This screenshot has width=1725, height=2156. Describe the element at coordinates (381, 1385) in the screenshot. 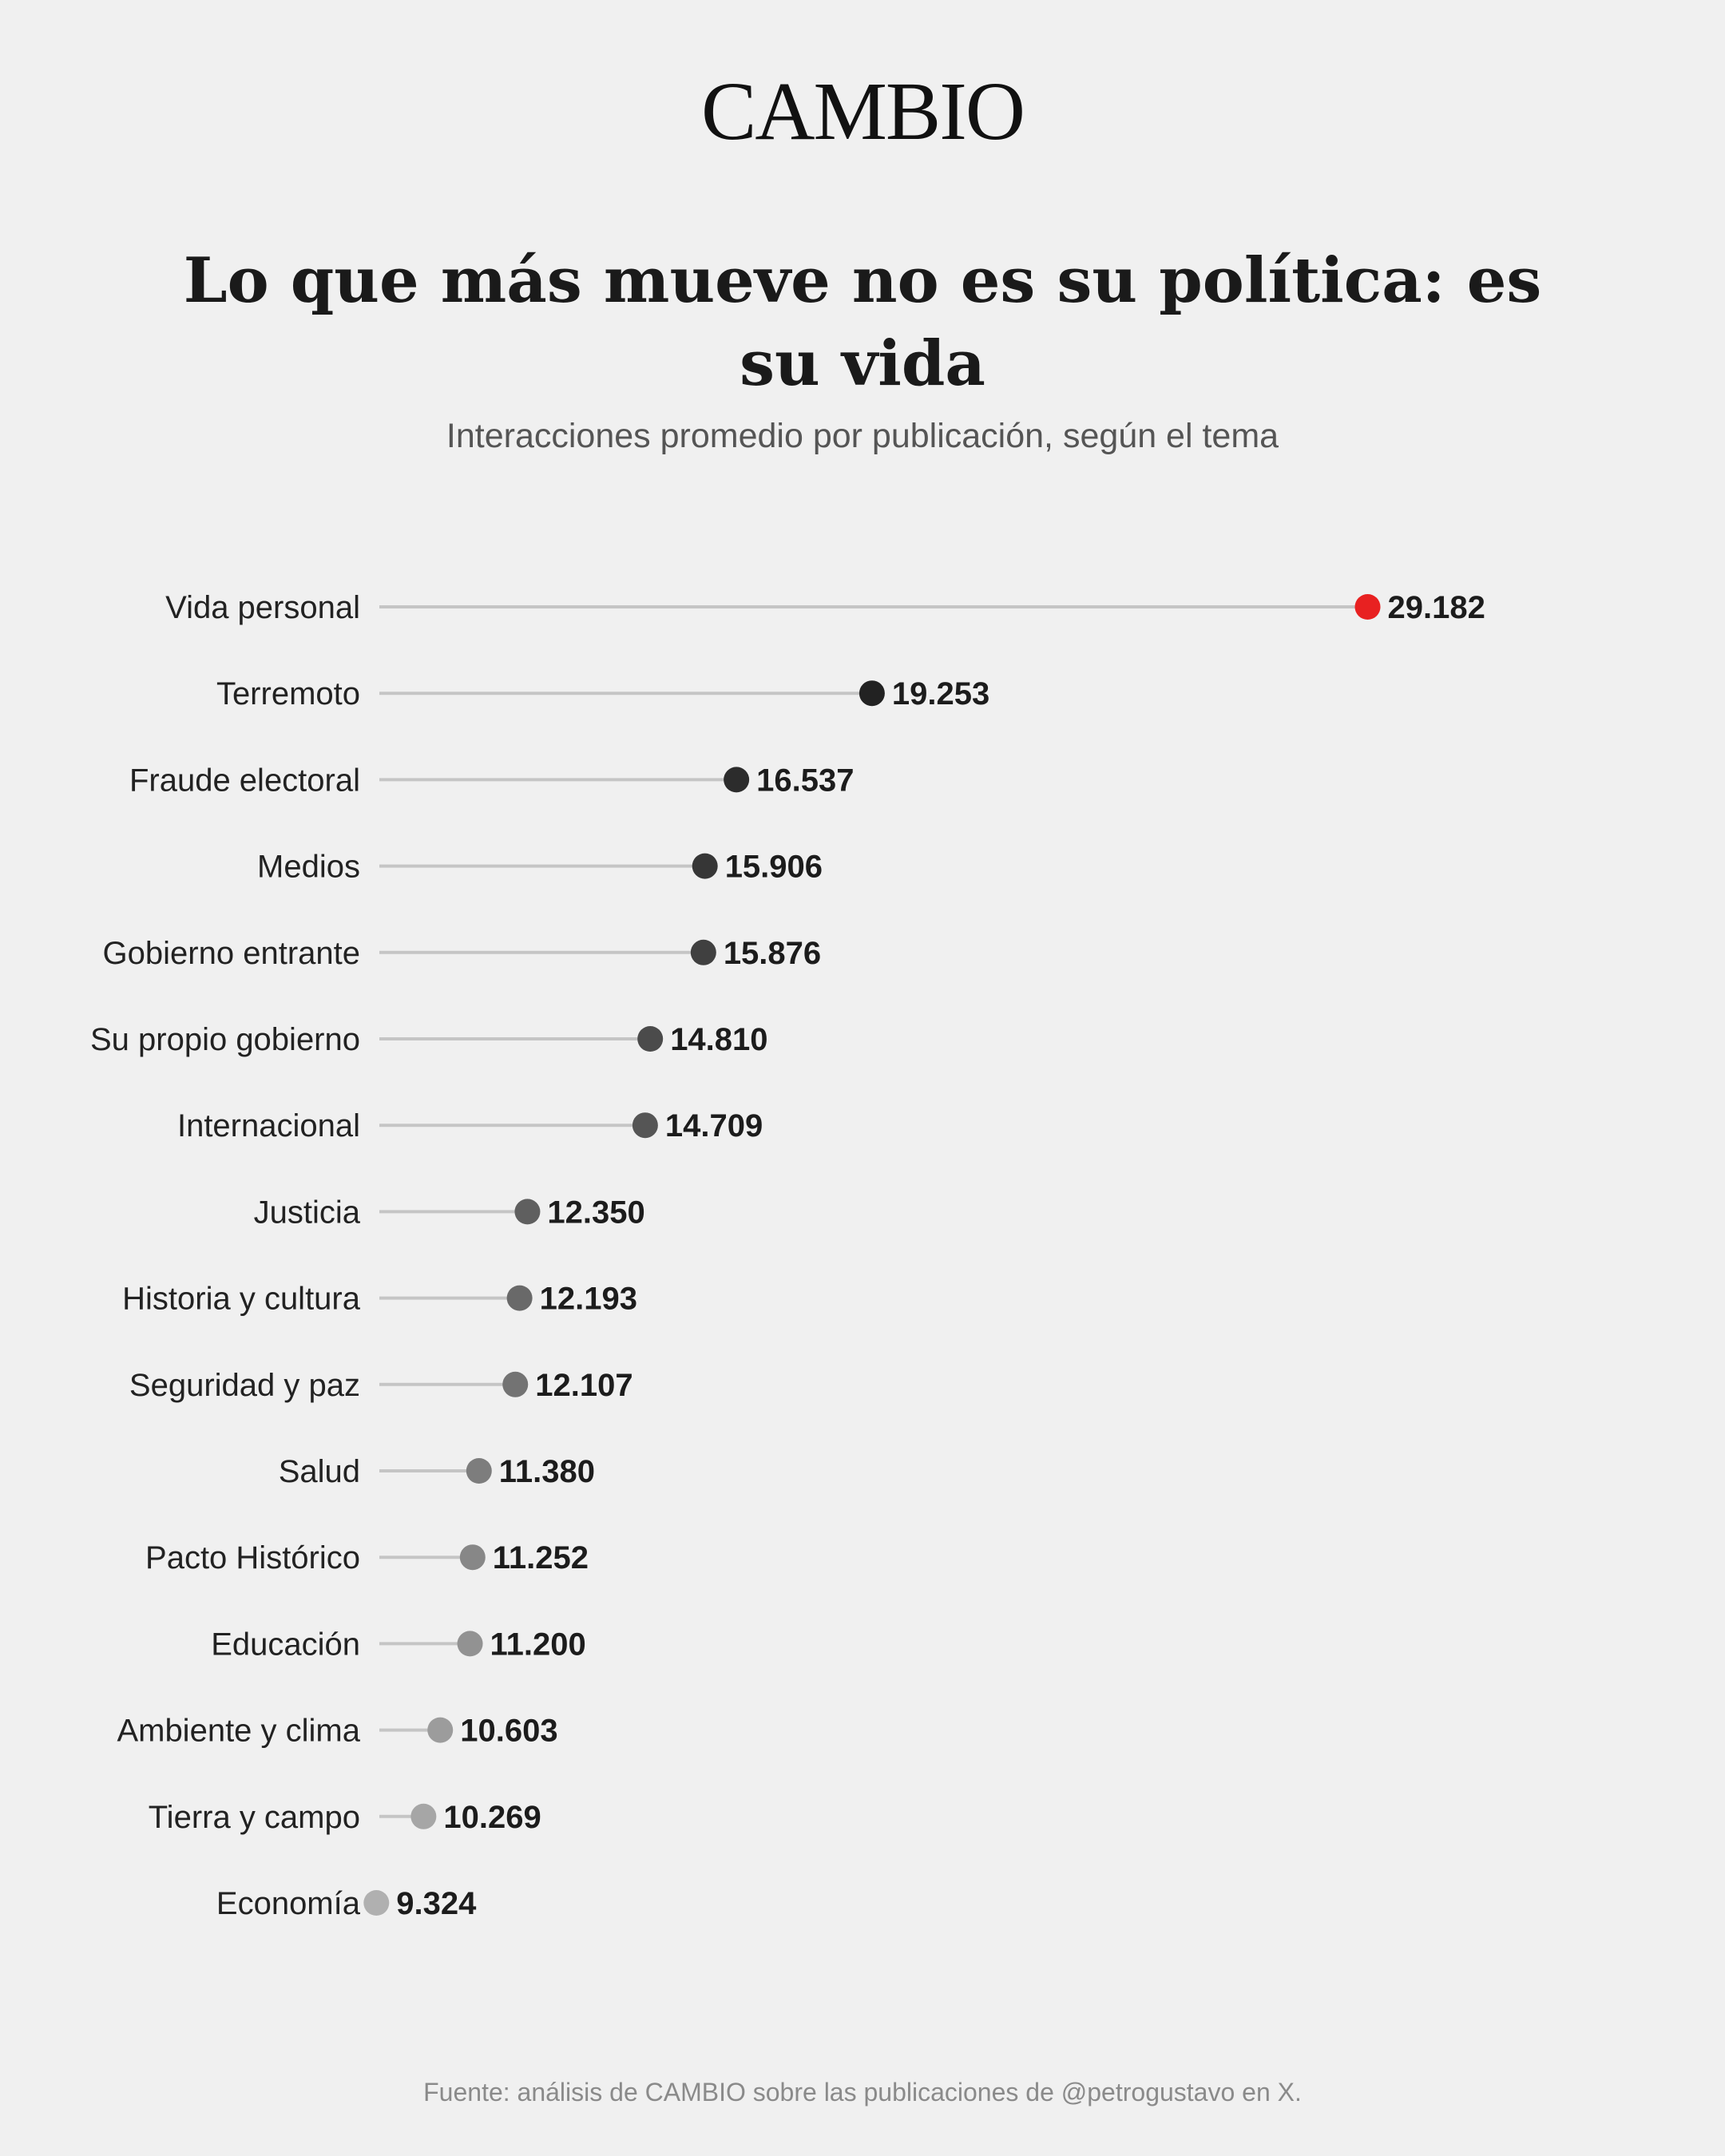

I see `chart-row: Seguridad y paz 12.107` at that location.